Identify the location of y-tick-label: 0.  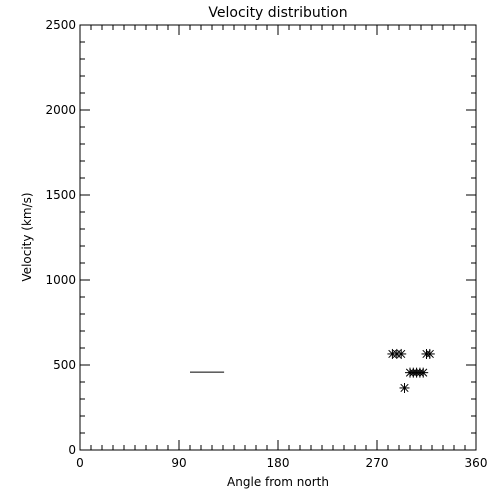
(72, 450).